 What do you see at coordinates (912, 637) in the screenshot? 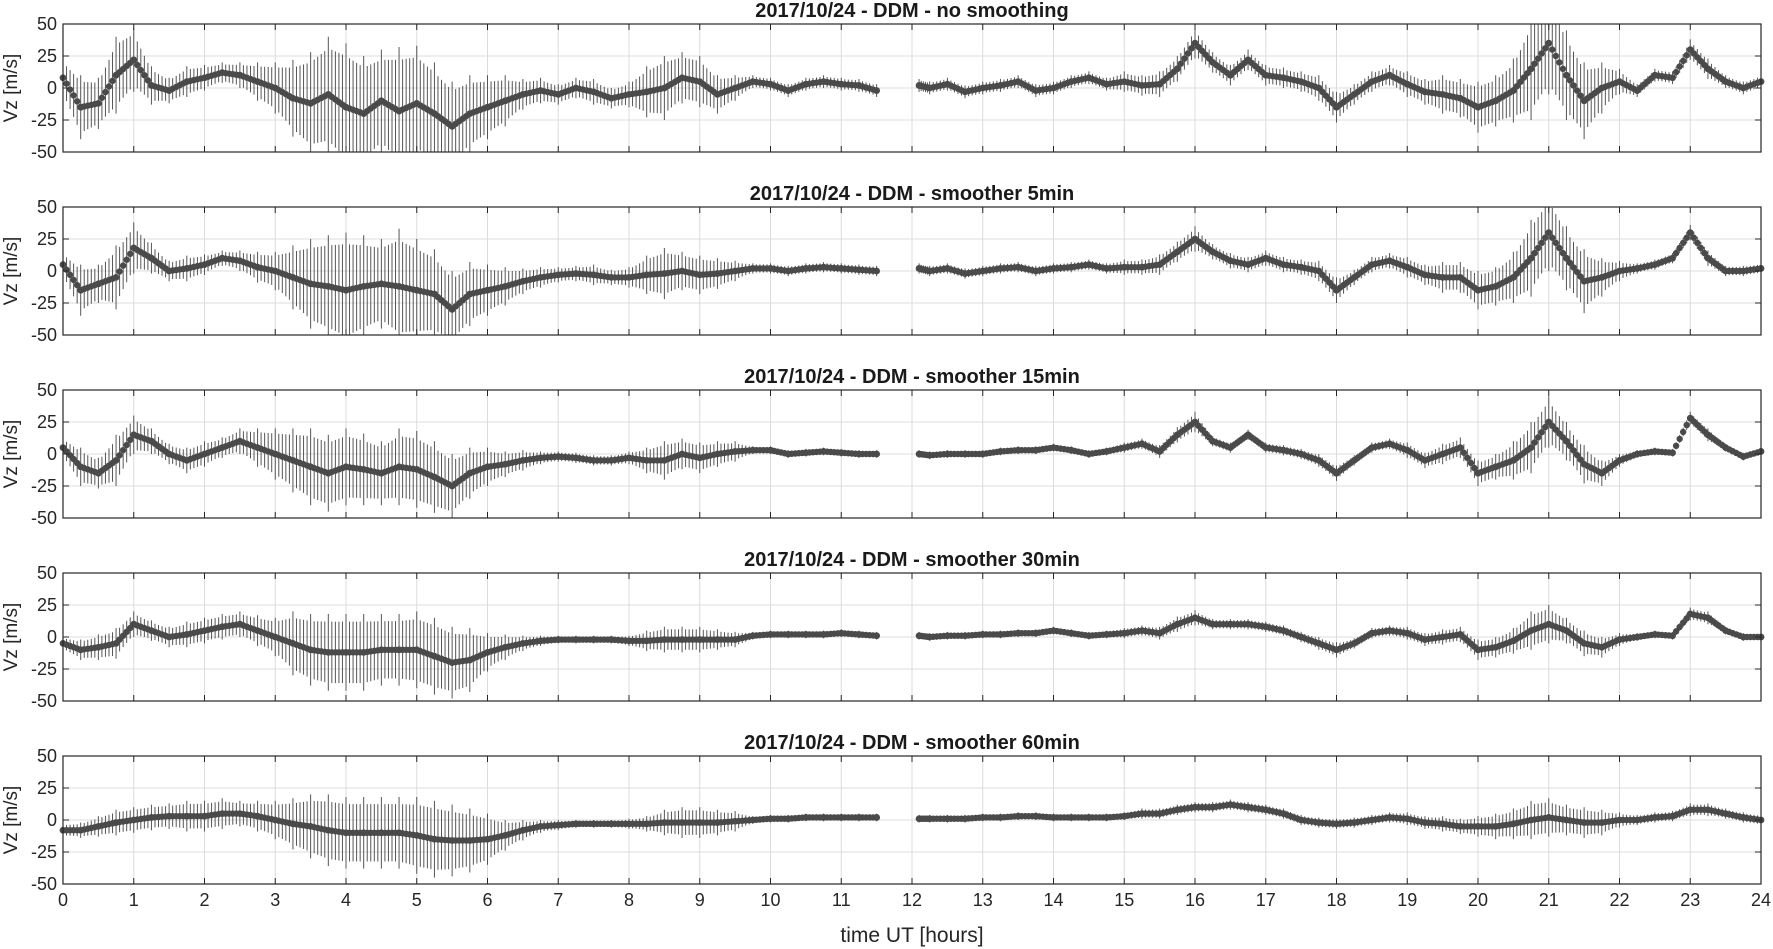
I see `tick-marks` at bounding box center [912, 637].